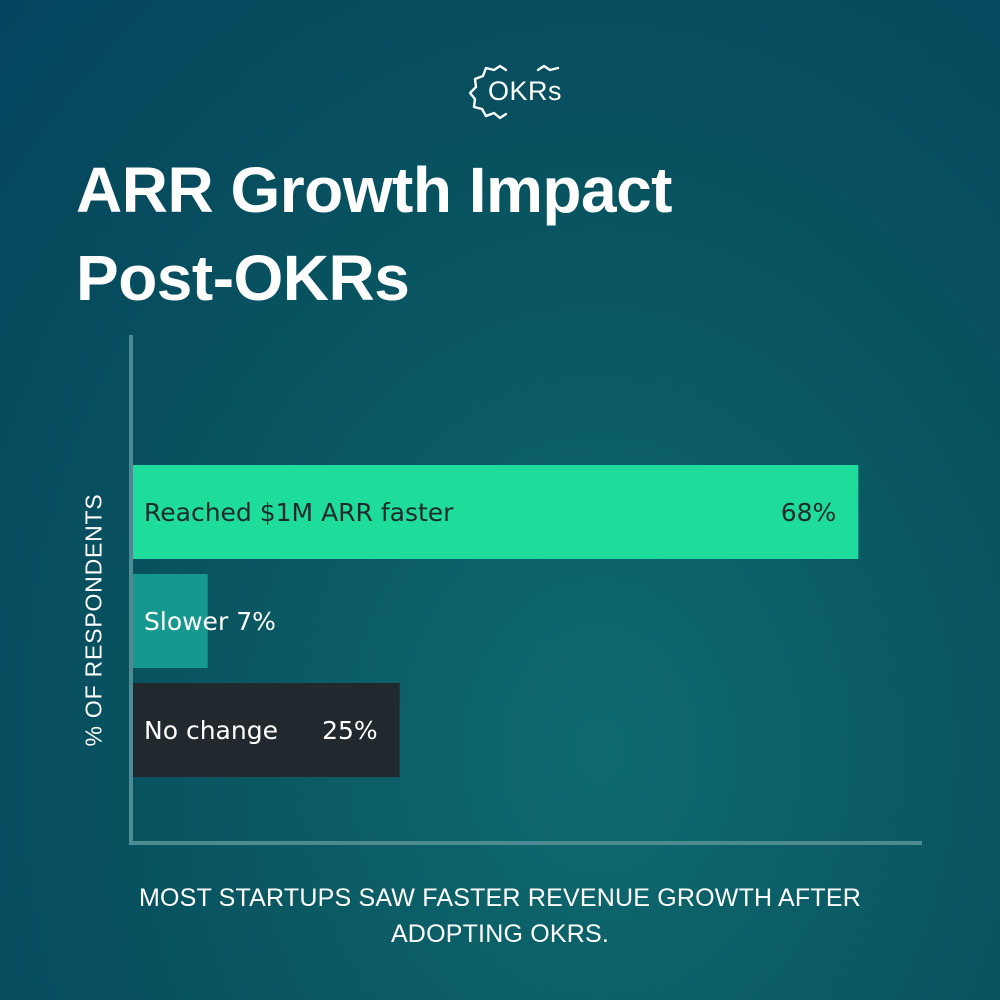  I want to click on bar-label-reached-1m-arr-faster: Reached $1M ARR faster, so click(299, 512).